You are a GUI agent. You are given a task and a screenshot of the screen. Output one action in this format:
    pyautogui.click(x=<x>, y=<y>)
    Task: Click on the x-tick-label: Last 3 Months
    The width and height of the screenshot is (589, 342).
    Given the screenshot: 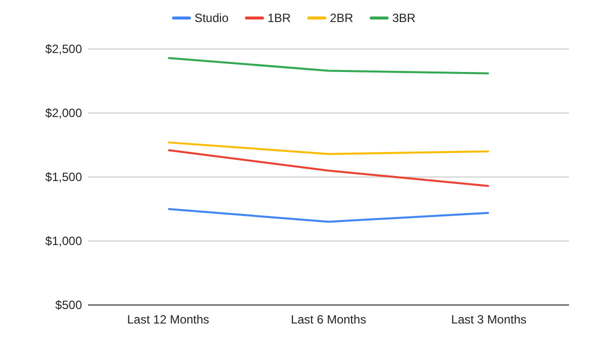 What is the action you would take?
    pyautogui.click(x=489, y=319)
    